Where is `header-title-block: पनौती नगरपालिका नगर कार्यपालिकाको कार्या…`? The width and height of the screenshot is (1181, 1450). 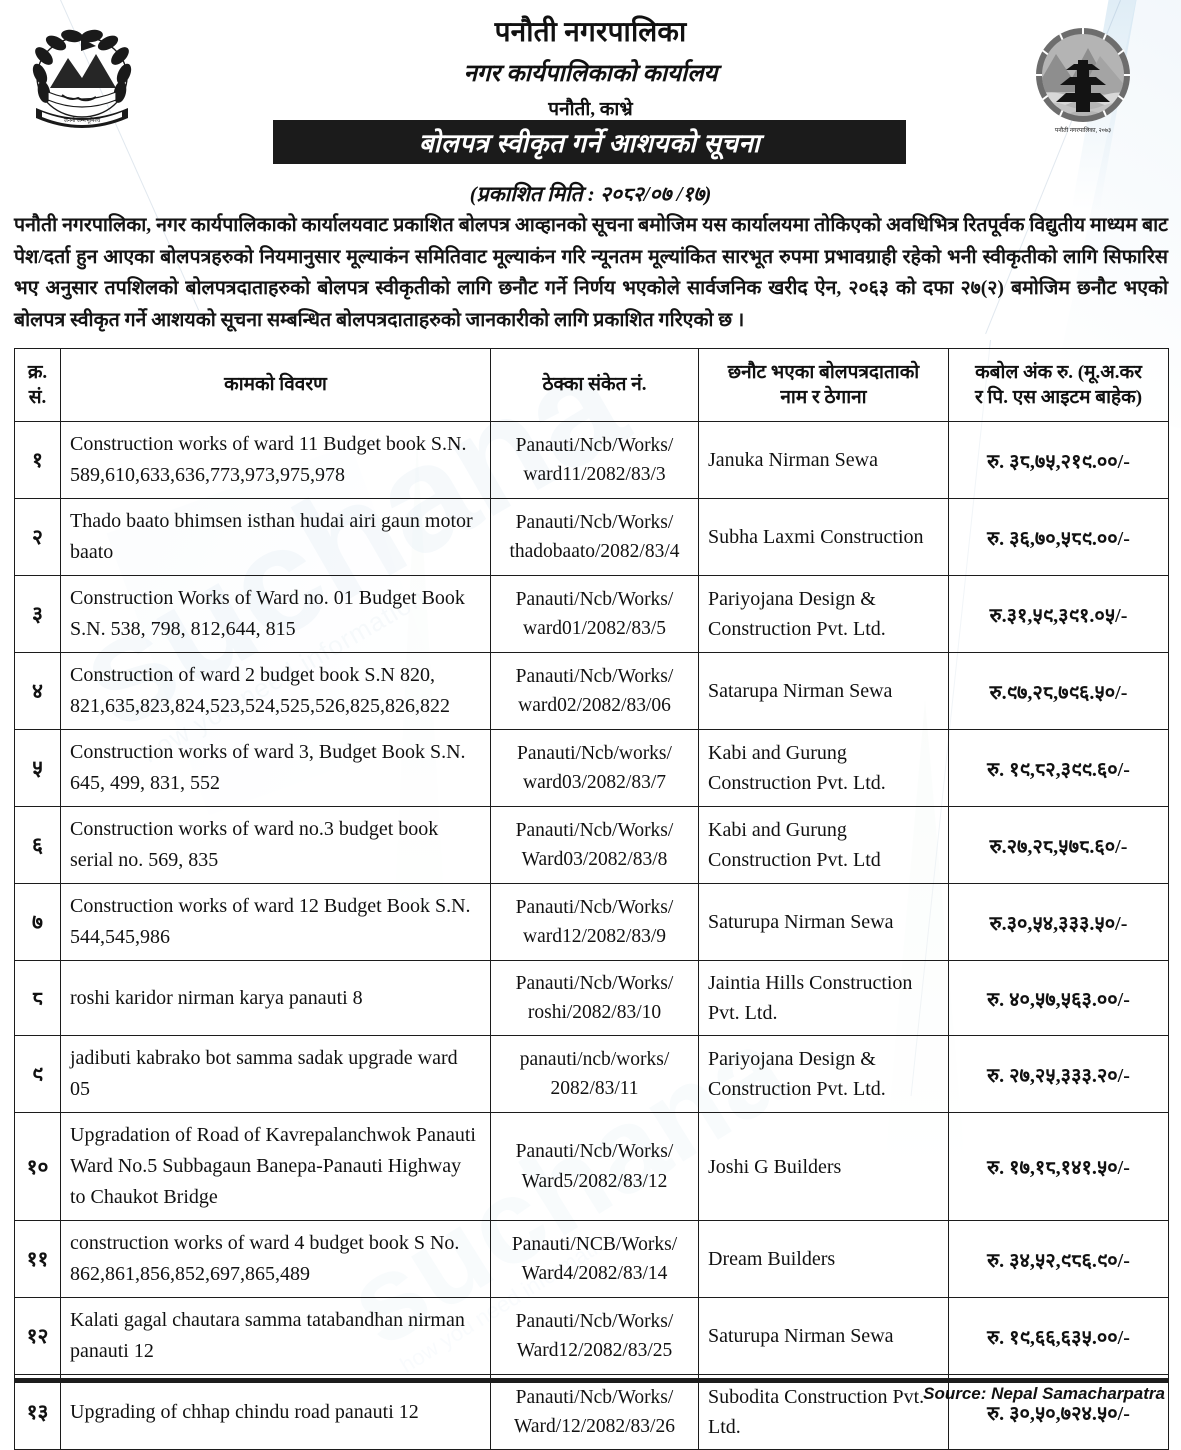
header-title-block: पनौती नगरपालिका नगर कार्यपालिकाको कार्या… is located at coordinates (590, 66).